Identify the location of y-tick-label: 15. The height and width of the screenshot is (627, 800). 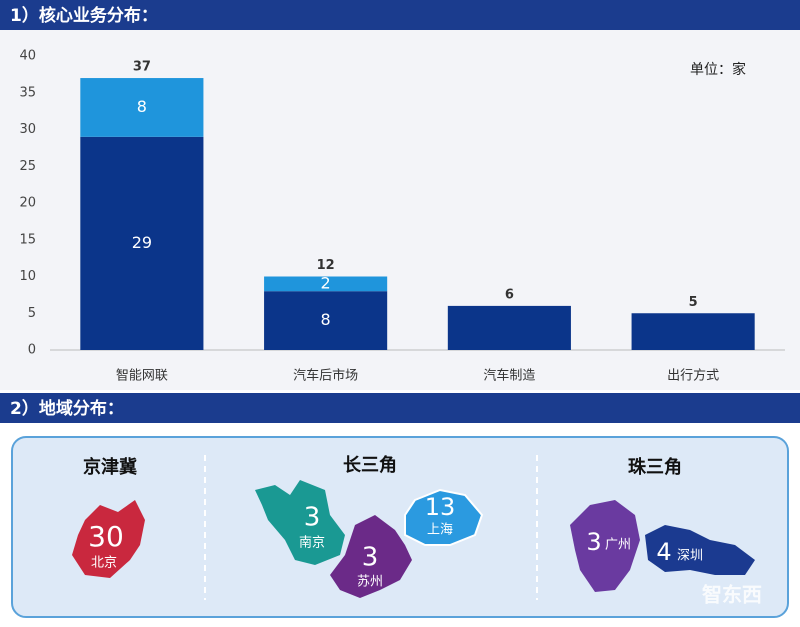
(27, 239).